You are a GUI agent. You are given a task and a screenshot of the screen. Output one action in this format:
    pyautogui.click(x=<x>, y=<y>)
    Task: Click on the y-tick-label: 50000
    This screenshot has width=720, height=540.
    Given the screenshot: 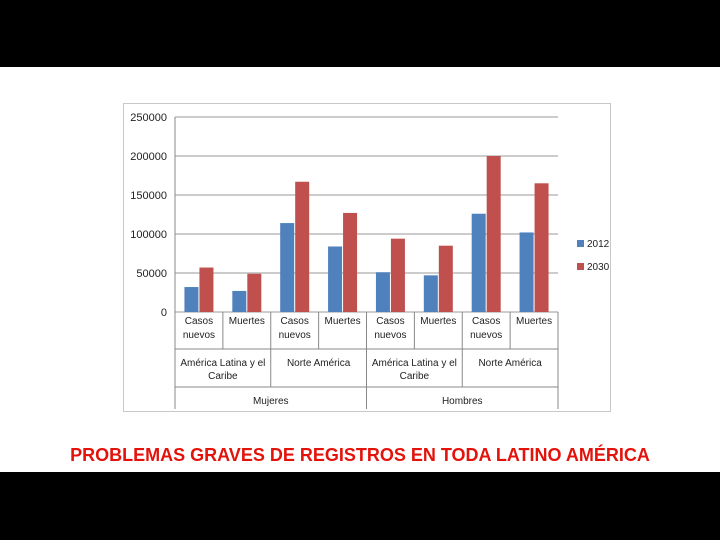 What is the action you would take?
    pyautogui.click(x=151, y=274)
    